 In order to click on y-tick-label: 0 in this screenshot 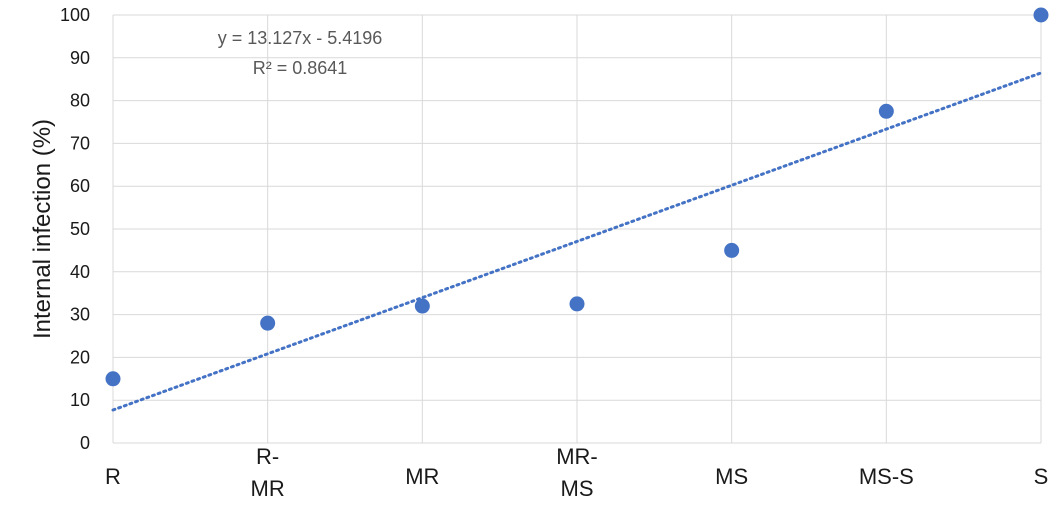, I will do `click(85, 443)`.